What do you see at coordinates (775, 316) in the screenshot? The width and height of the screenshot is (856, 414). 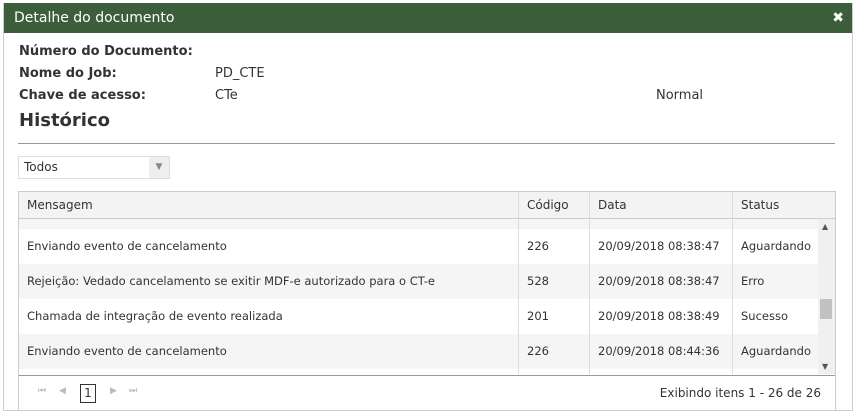 I see `cell-status: Sucesso` at bounding box center [775, 316].